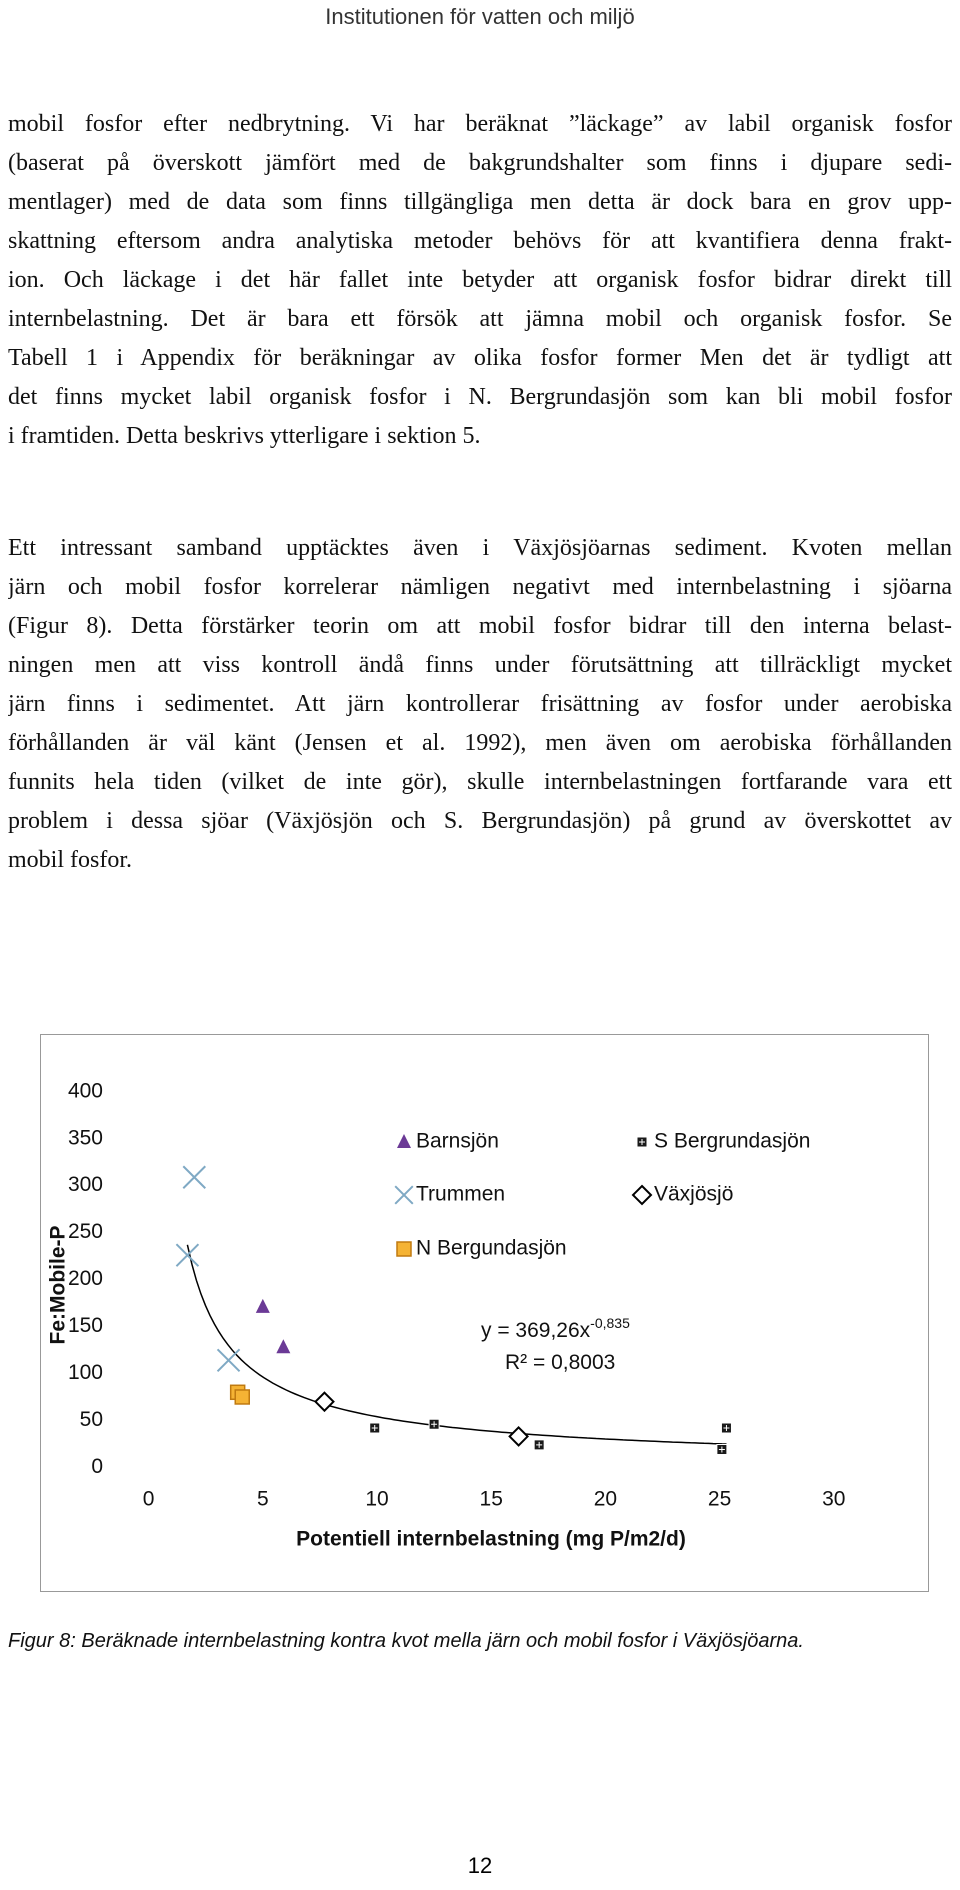 Image resolution: width=960 pixels, height=1890 pixels. Describe the element at coordinates (263, 1499) in the screenshot. I see `x-tick-label: 5` at that location.